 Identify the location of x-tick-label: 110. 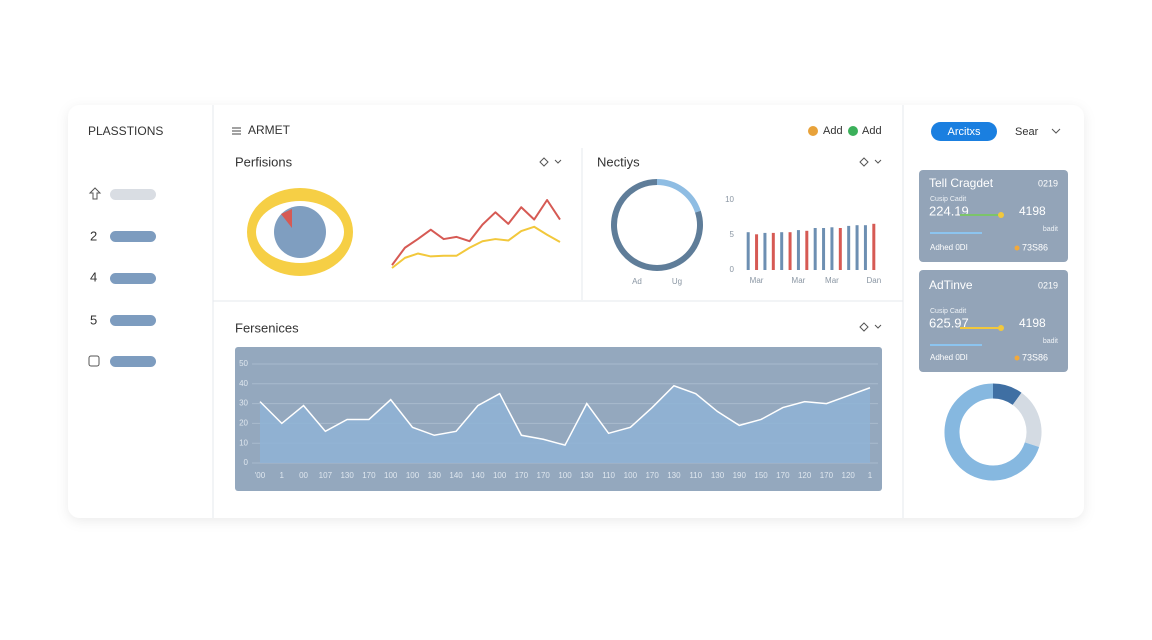
(695, 475).